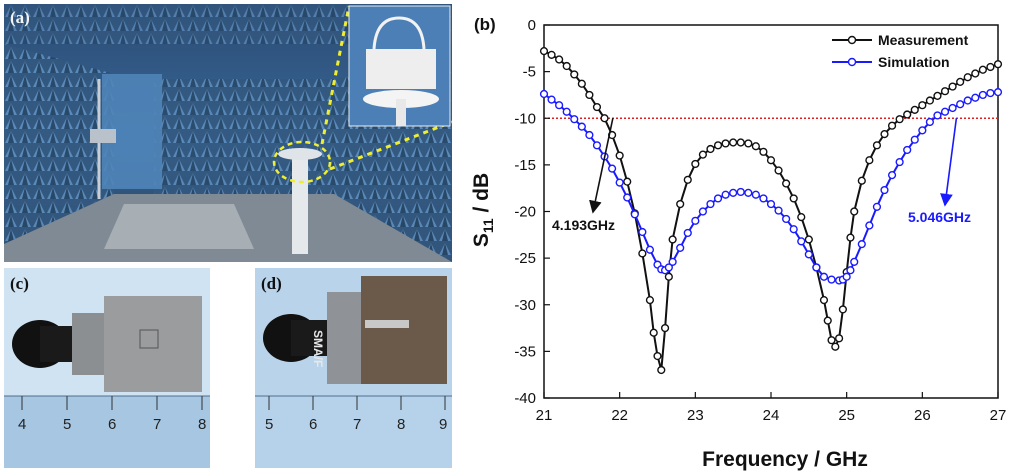 This screenshot has width=1020, height=473. What do you see at coordinates (544, 415) in the screenshot?
I see `x-tick-label: 21` at bounding box center [544, 415].